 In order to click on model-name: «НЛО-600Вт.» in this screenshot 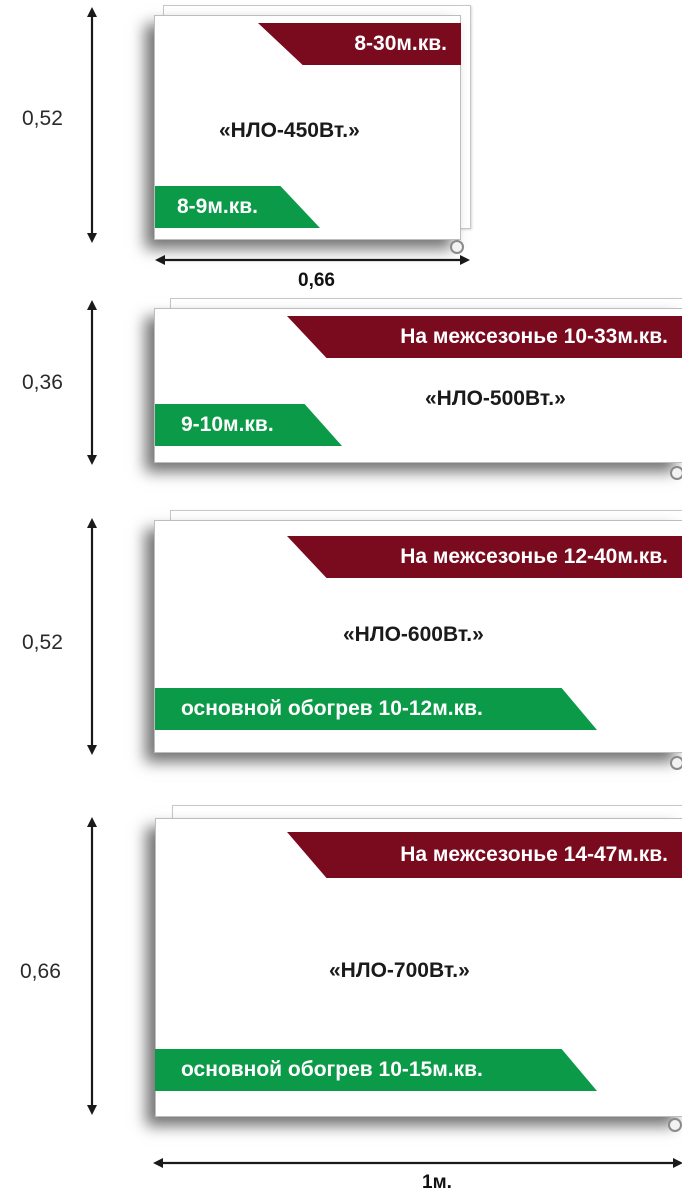, I will do `click(413, 634)`.